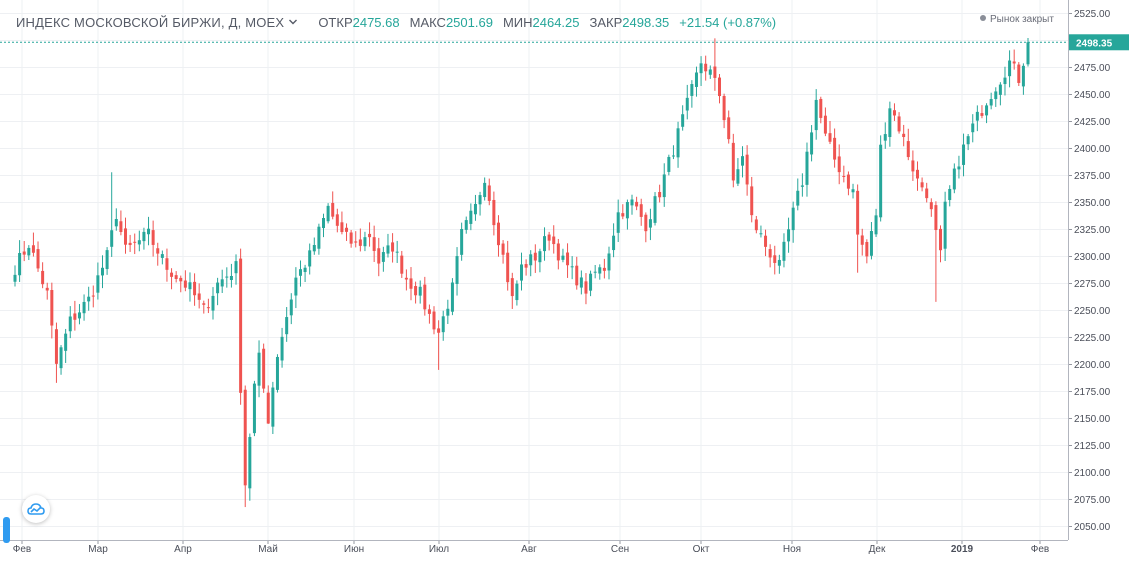 The width and height of the screenshot is (1129, 566). Describe the element at coordinates (335, 22) in the screenshot. I see `open-label: ОТКР` at that location.